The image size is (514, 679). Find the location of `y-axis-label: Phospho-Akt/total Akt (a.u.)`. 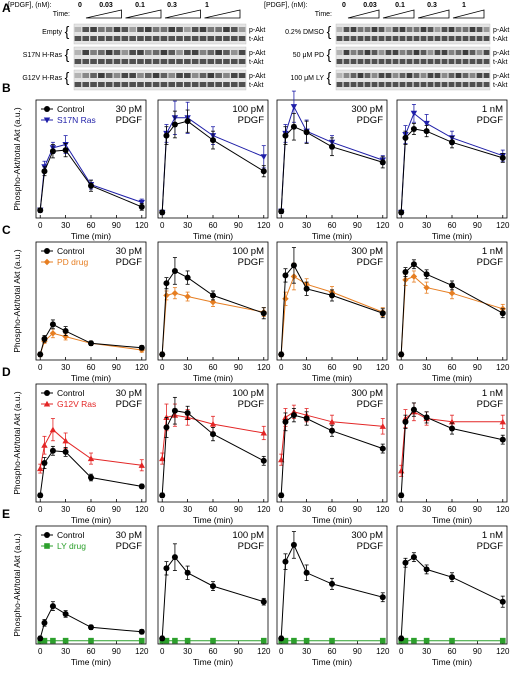

y-axis-label: Phospho-Akt/total Akt (a.u.) is located at coordinates (17, 301).